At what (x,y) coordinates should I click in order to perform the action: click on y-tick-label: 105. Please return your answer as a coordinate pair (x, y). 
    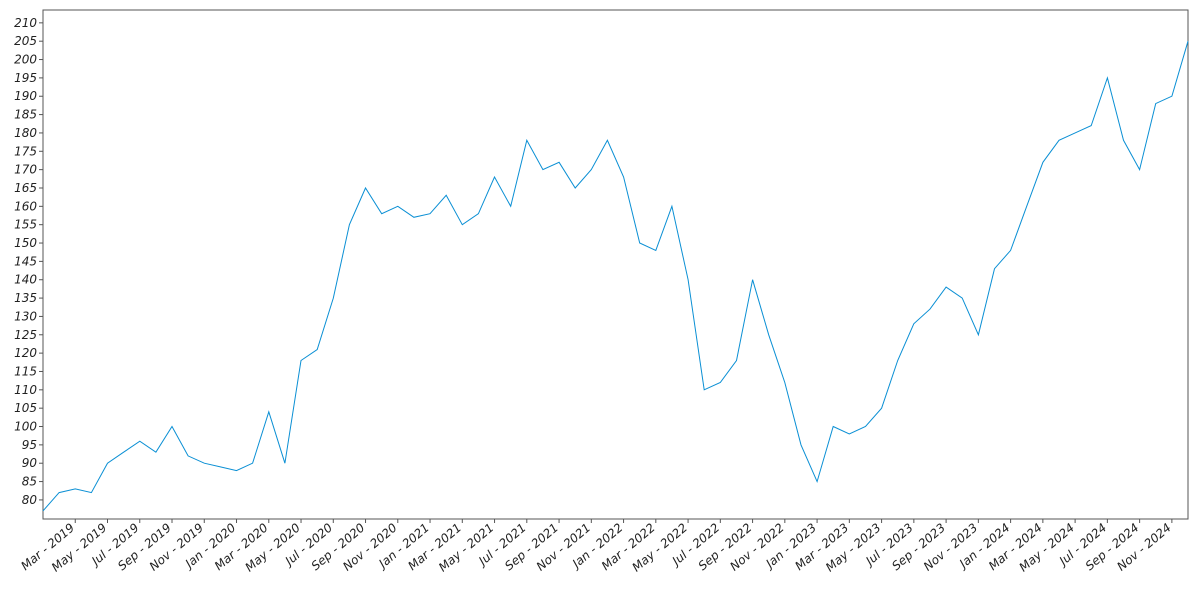
    Looking at the image, I should click on (25, 408).